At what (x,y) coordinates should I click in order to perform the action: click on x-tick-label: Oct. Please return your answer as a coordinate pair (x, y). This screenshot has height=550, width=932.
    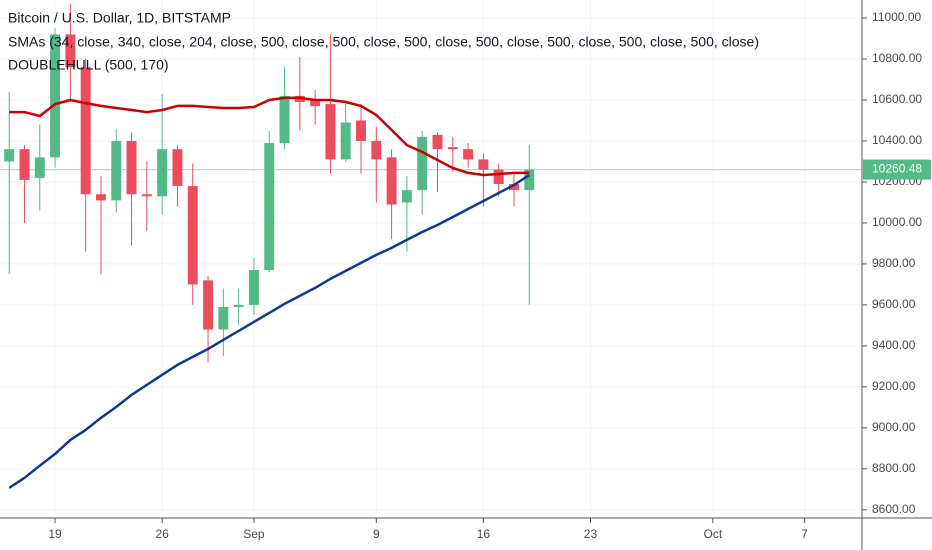
    Looking at the image, I should click on (713, 534).